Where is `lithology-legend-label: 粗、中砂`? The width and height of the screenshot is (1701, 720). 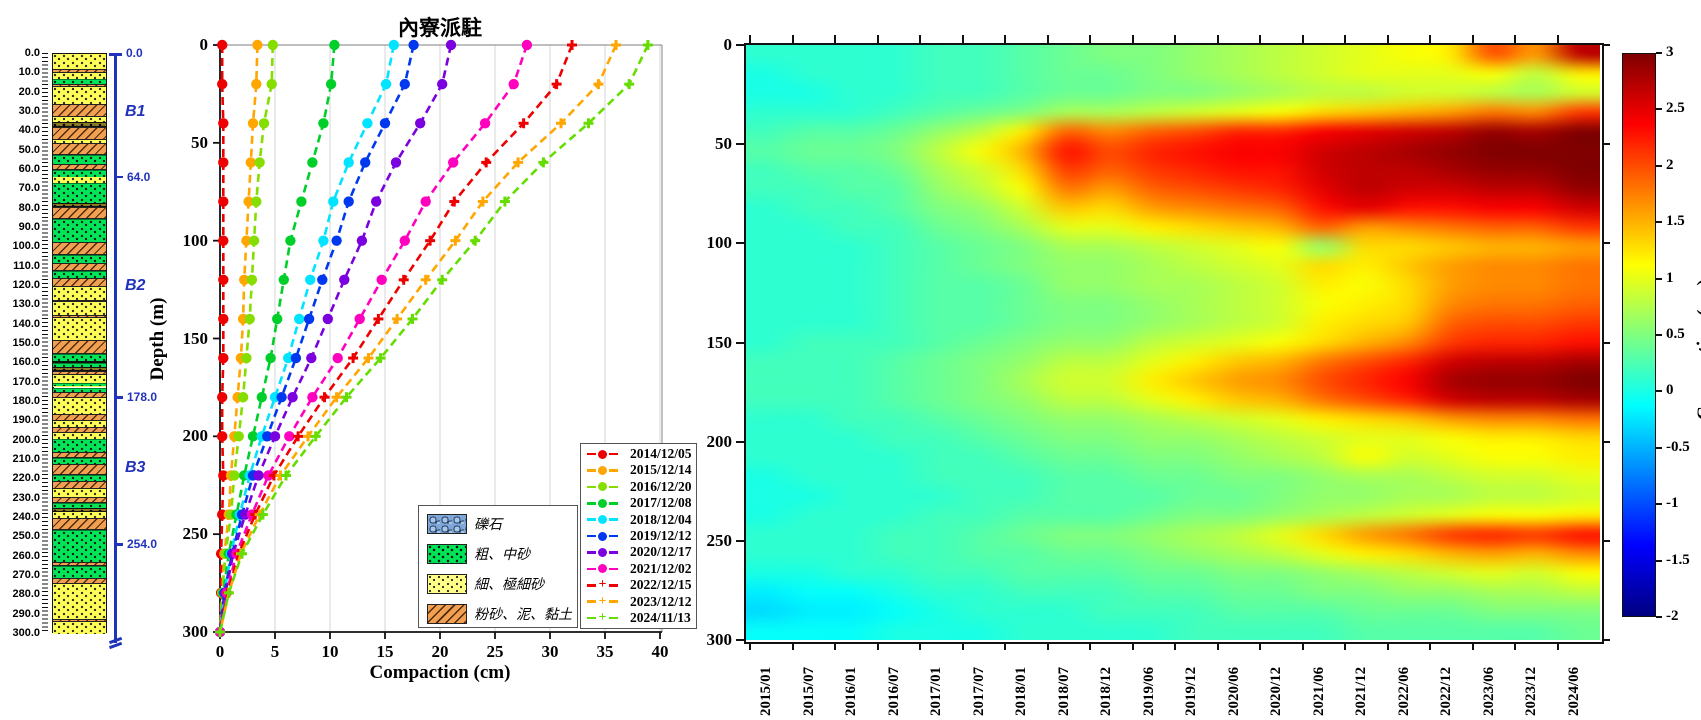 lithology-legend-label: 粗、中砂 is located at coordinates (502, 555).